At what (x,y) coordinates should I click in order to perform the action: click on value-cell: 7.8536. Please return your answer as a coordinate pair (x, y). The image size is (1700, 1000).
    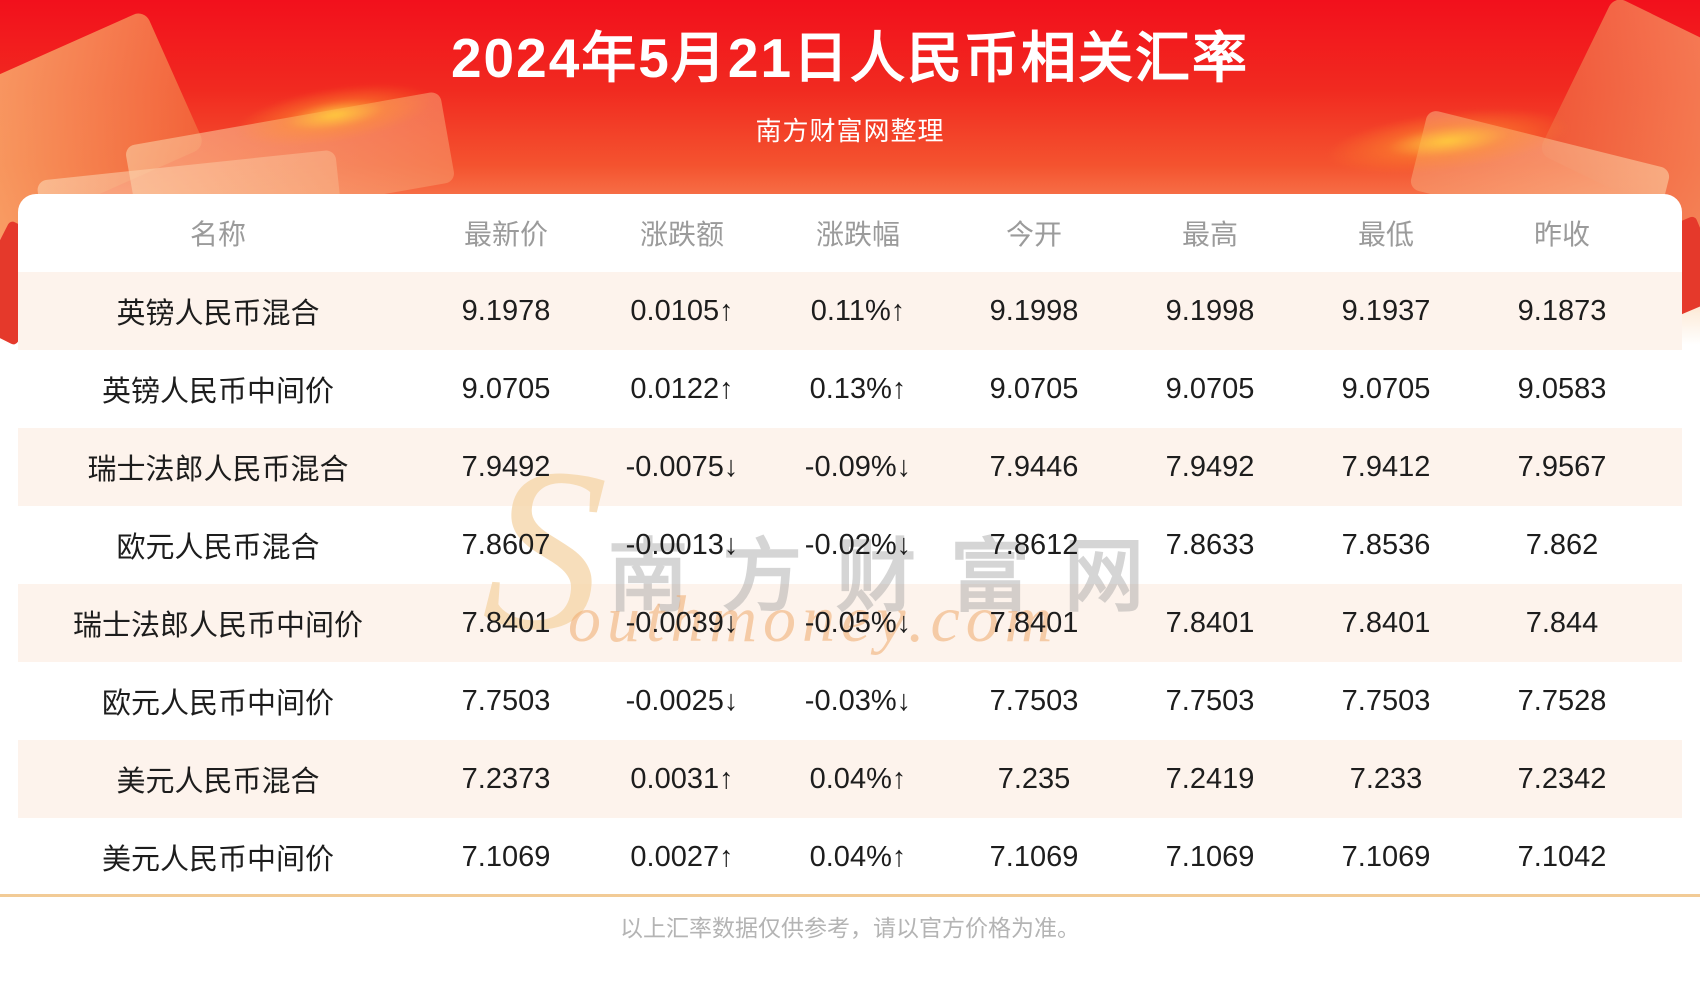
    Looking at the image, I should click on (1386, 544).